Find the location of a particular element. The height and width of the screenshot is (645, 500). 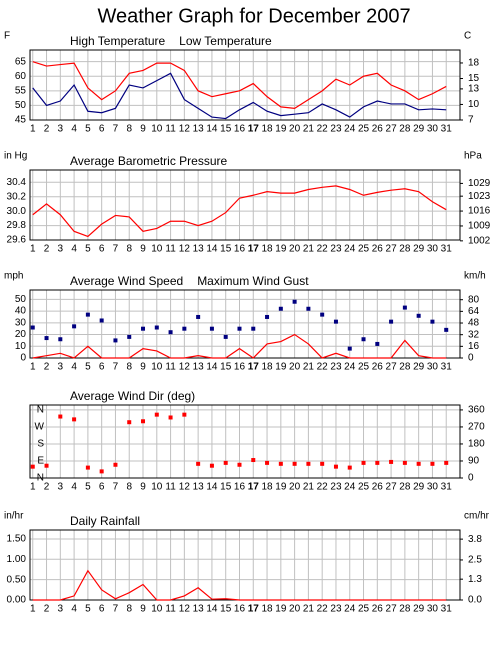

y2-tick-label: 0.0 is located at coordinates (475, 600).